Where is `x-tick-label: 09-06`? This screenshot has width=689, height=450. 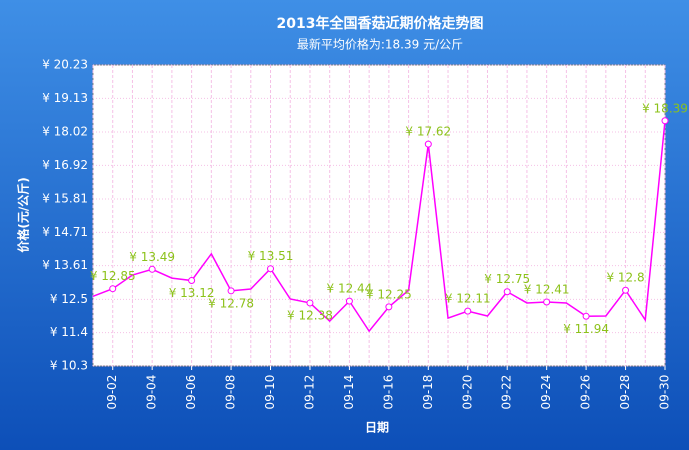
x-tick-label: 09-06 is located at coordinates (191, 392).